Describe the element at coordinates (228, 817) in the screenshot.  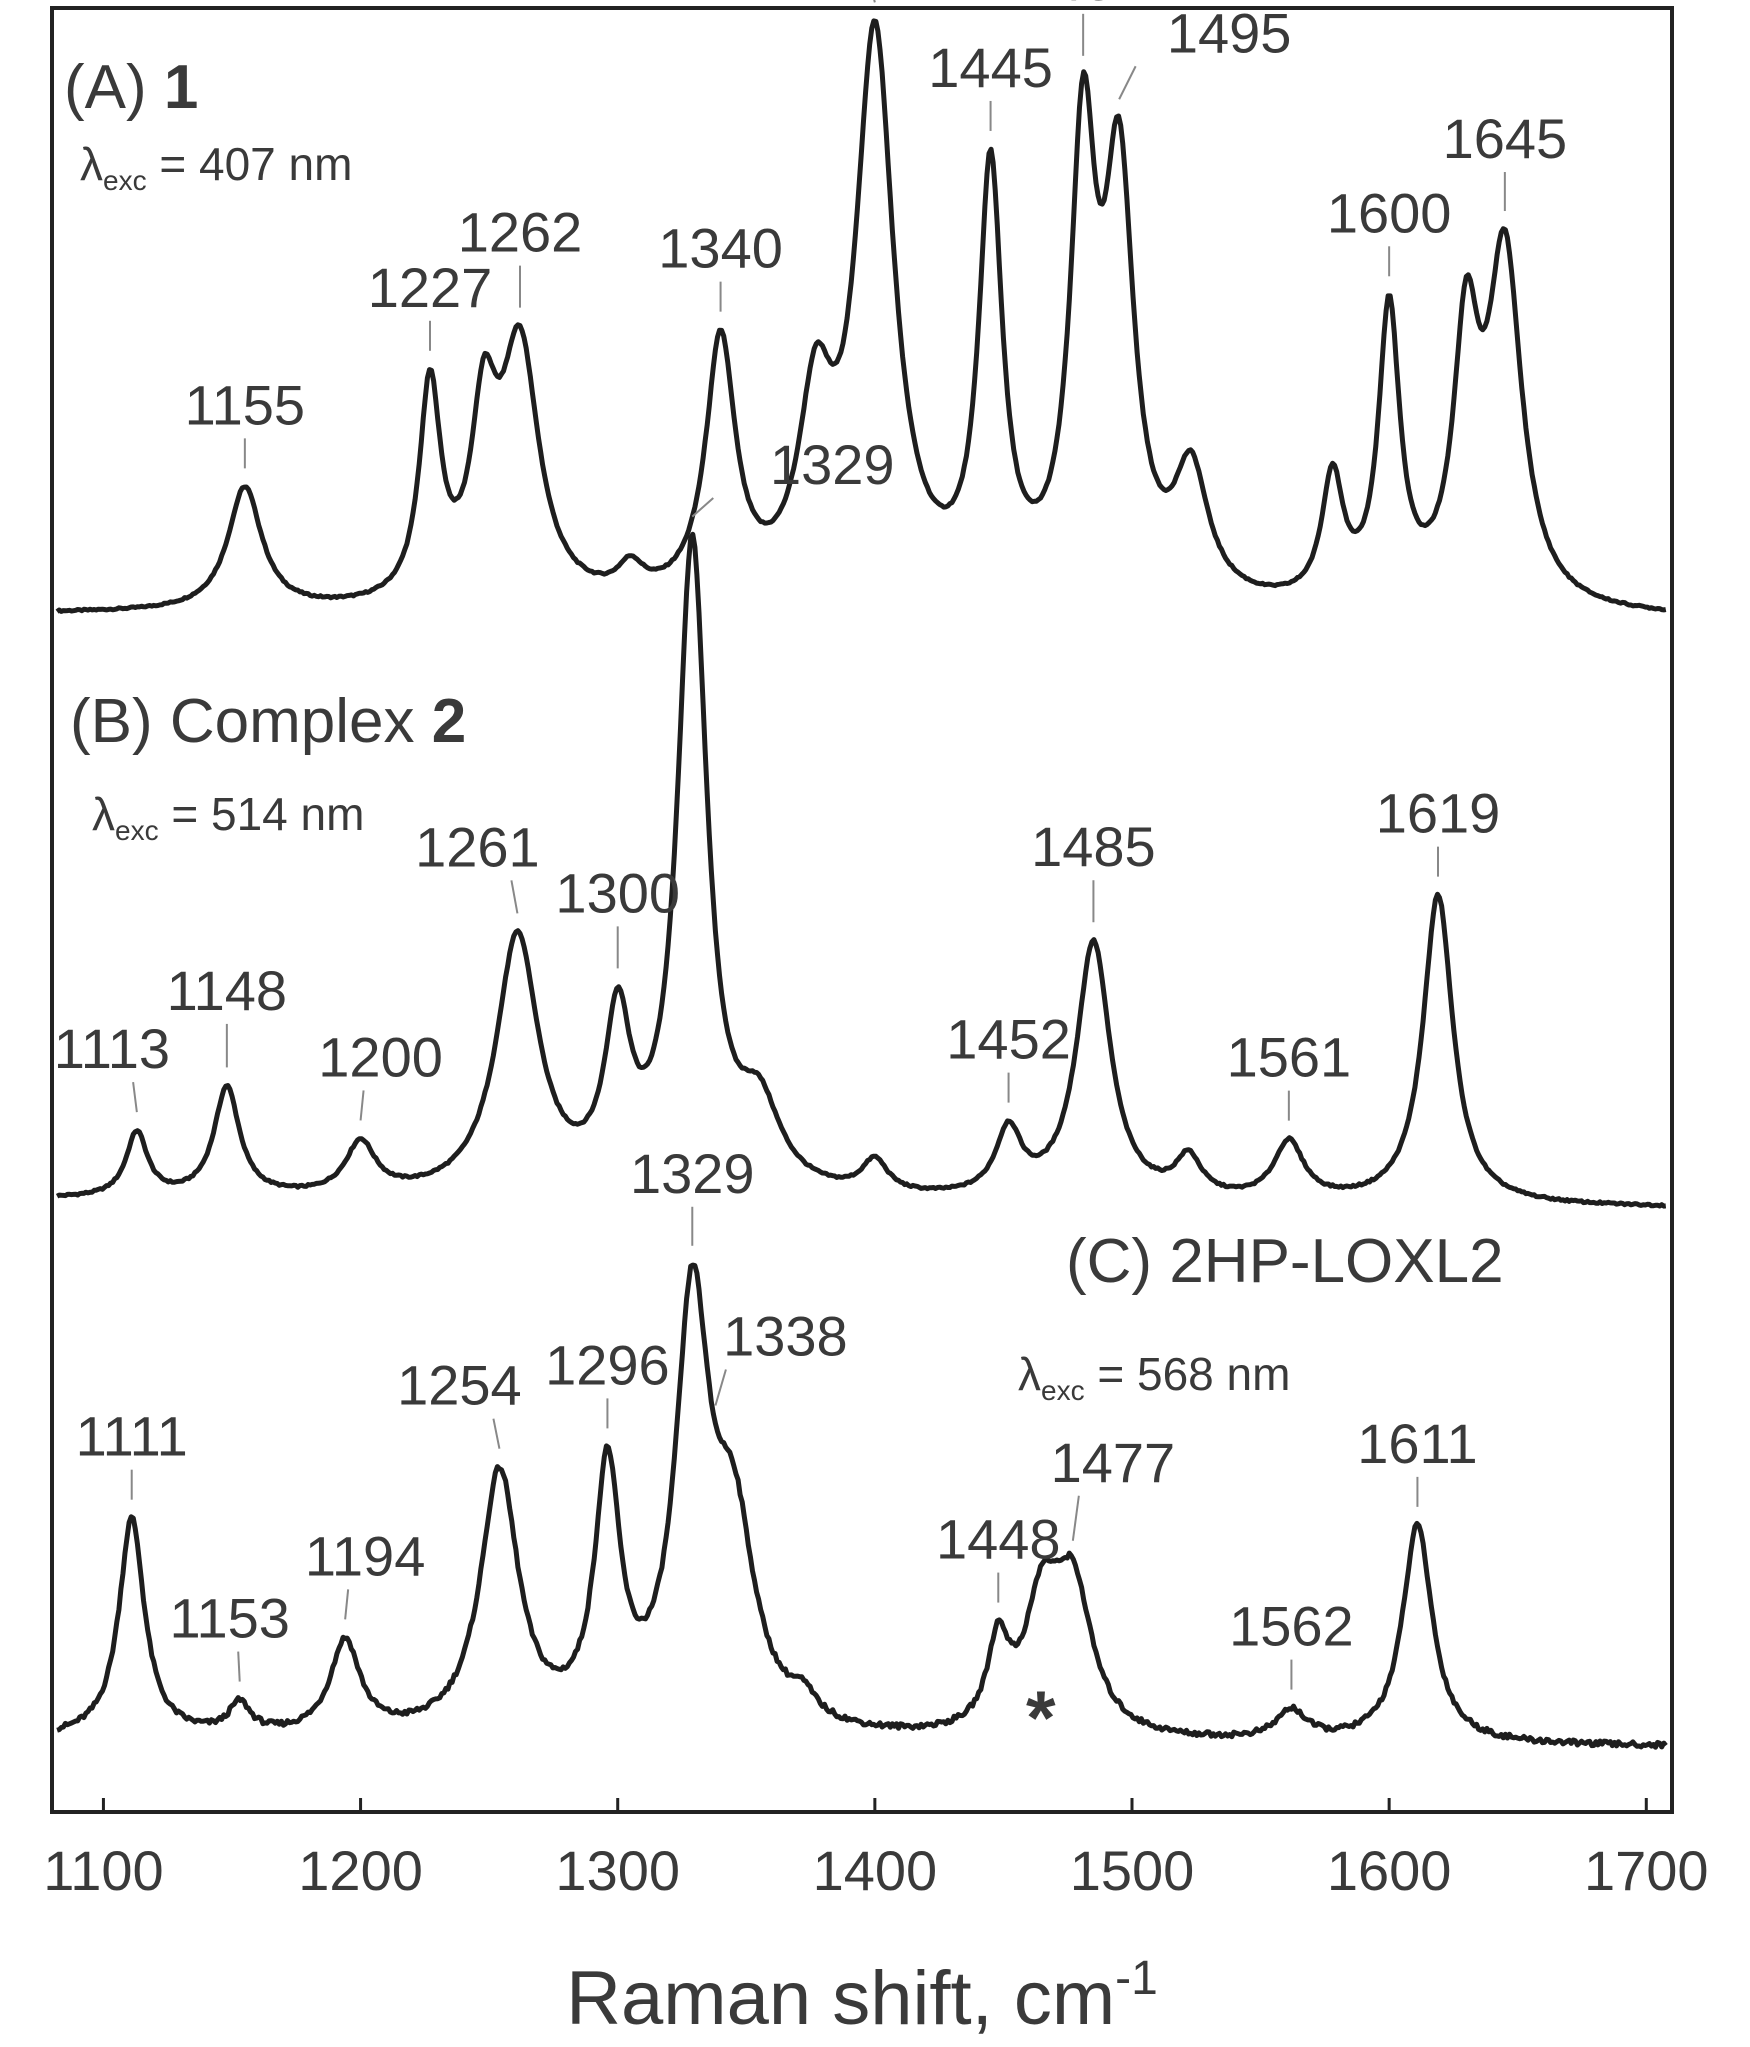
I see `panel-b-excitation: λexc = 514 nm` at that location.